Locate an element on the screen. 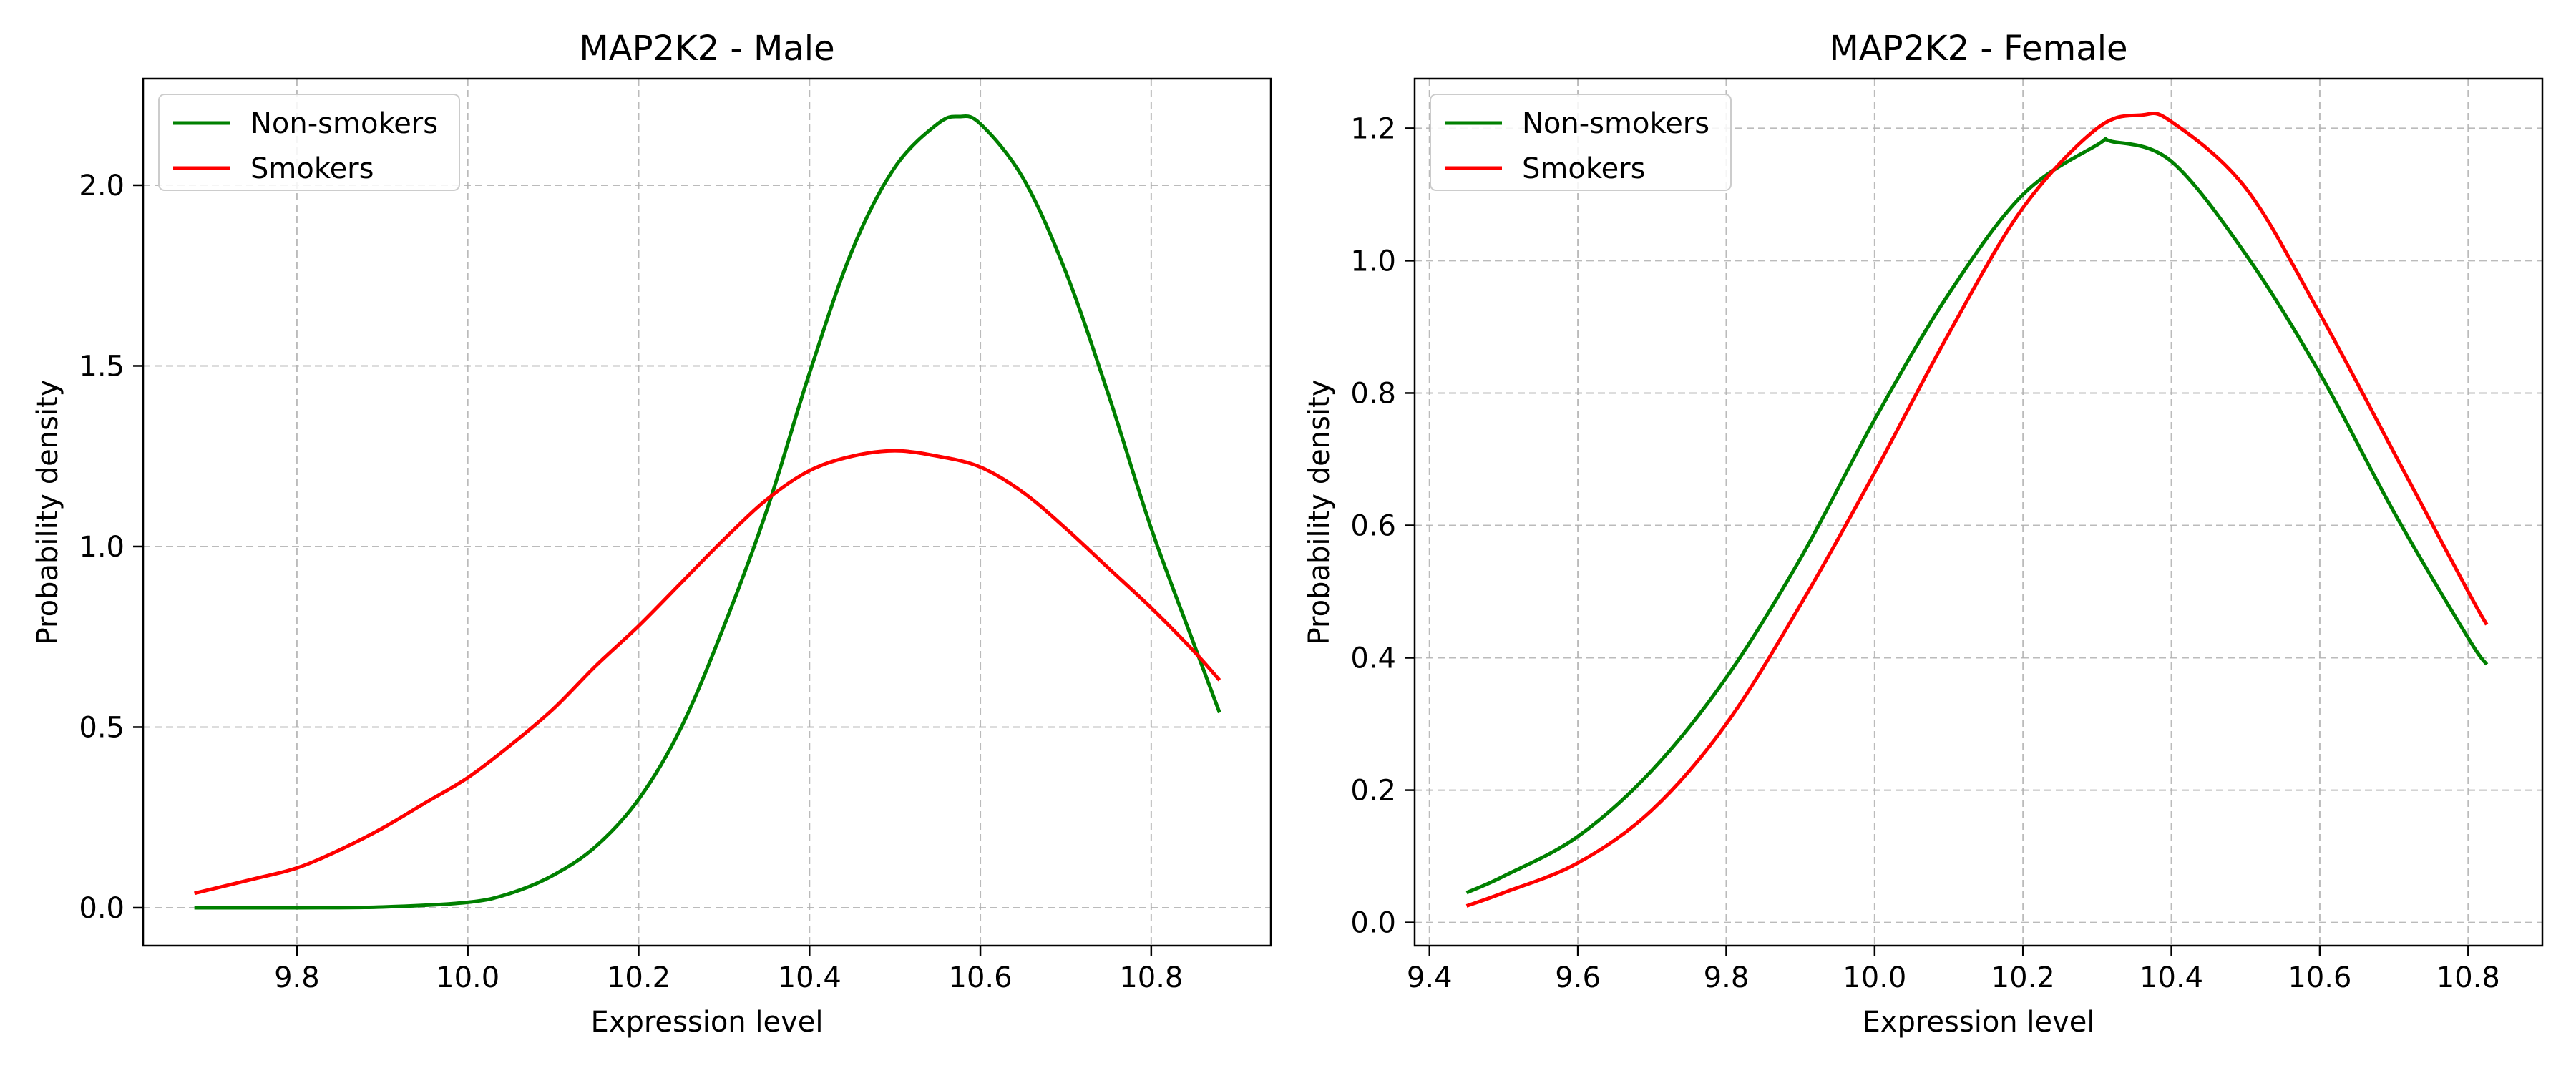  female-chart-title: MAP2K2 - Female is located at coordinates (1978, 49).